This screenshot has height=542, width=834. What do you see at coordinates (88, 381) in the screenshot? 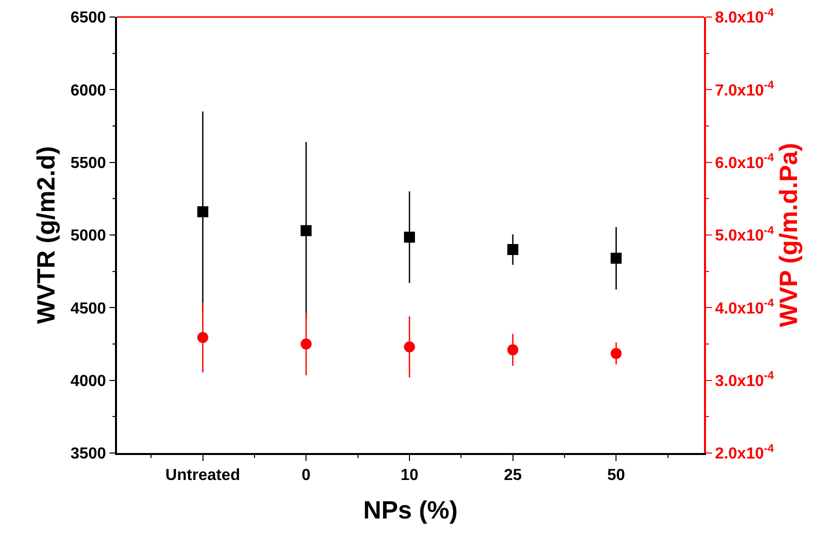
I see `y-tick-label: 4000` at bounding box center [88, 381].